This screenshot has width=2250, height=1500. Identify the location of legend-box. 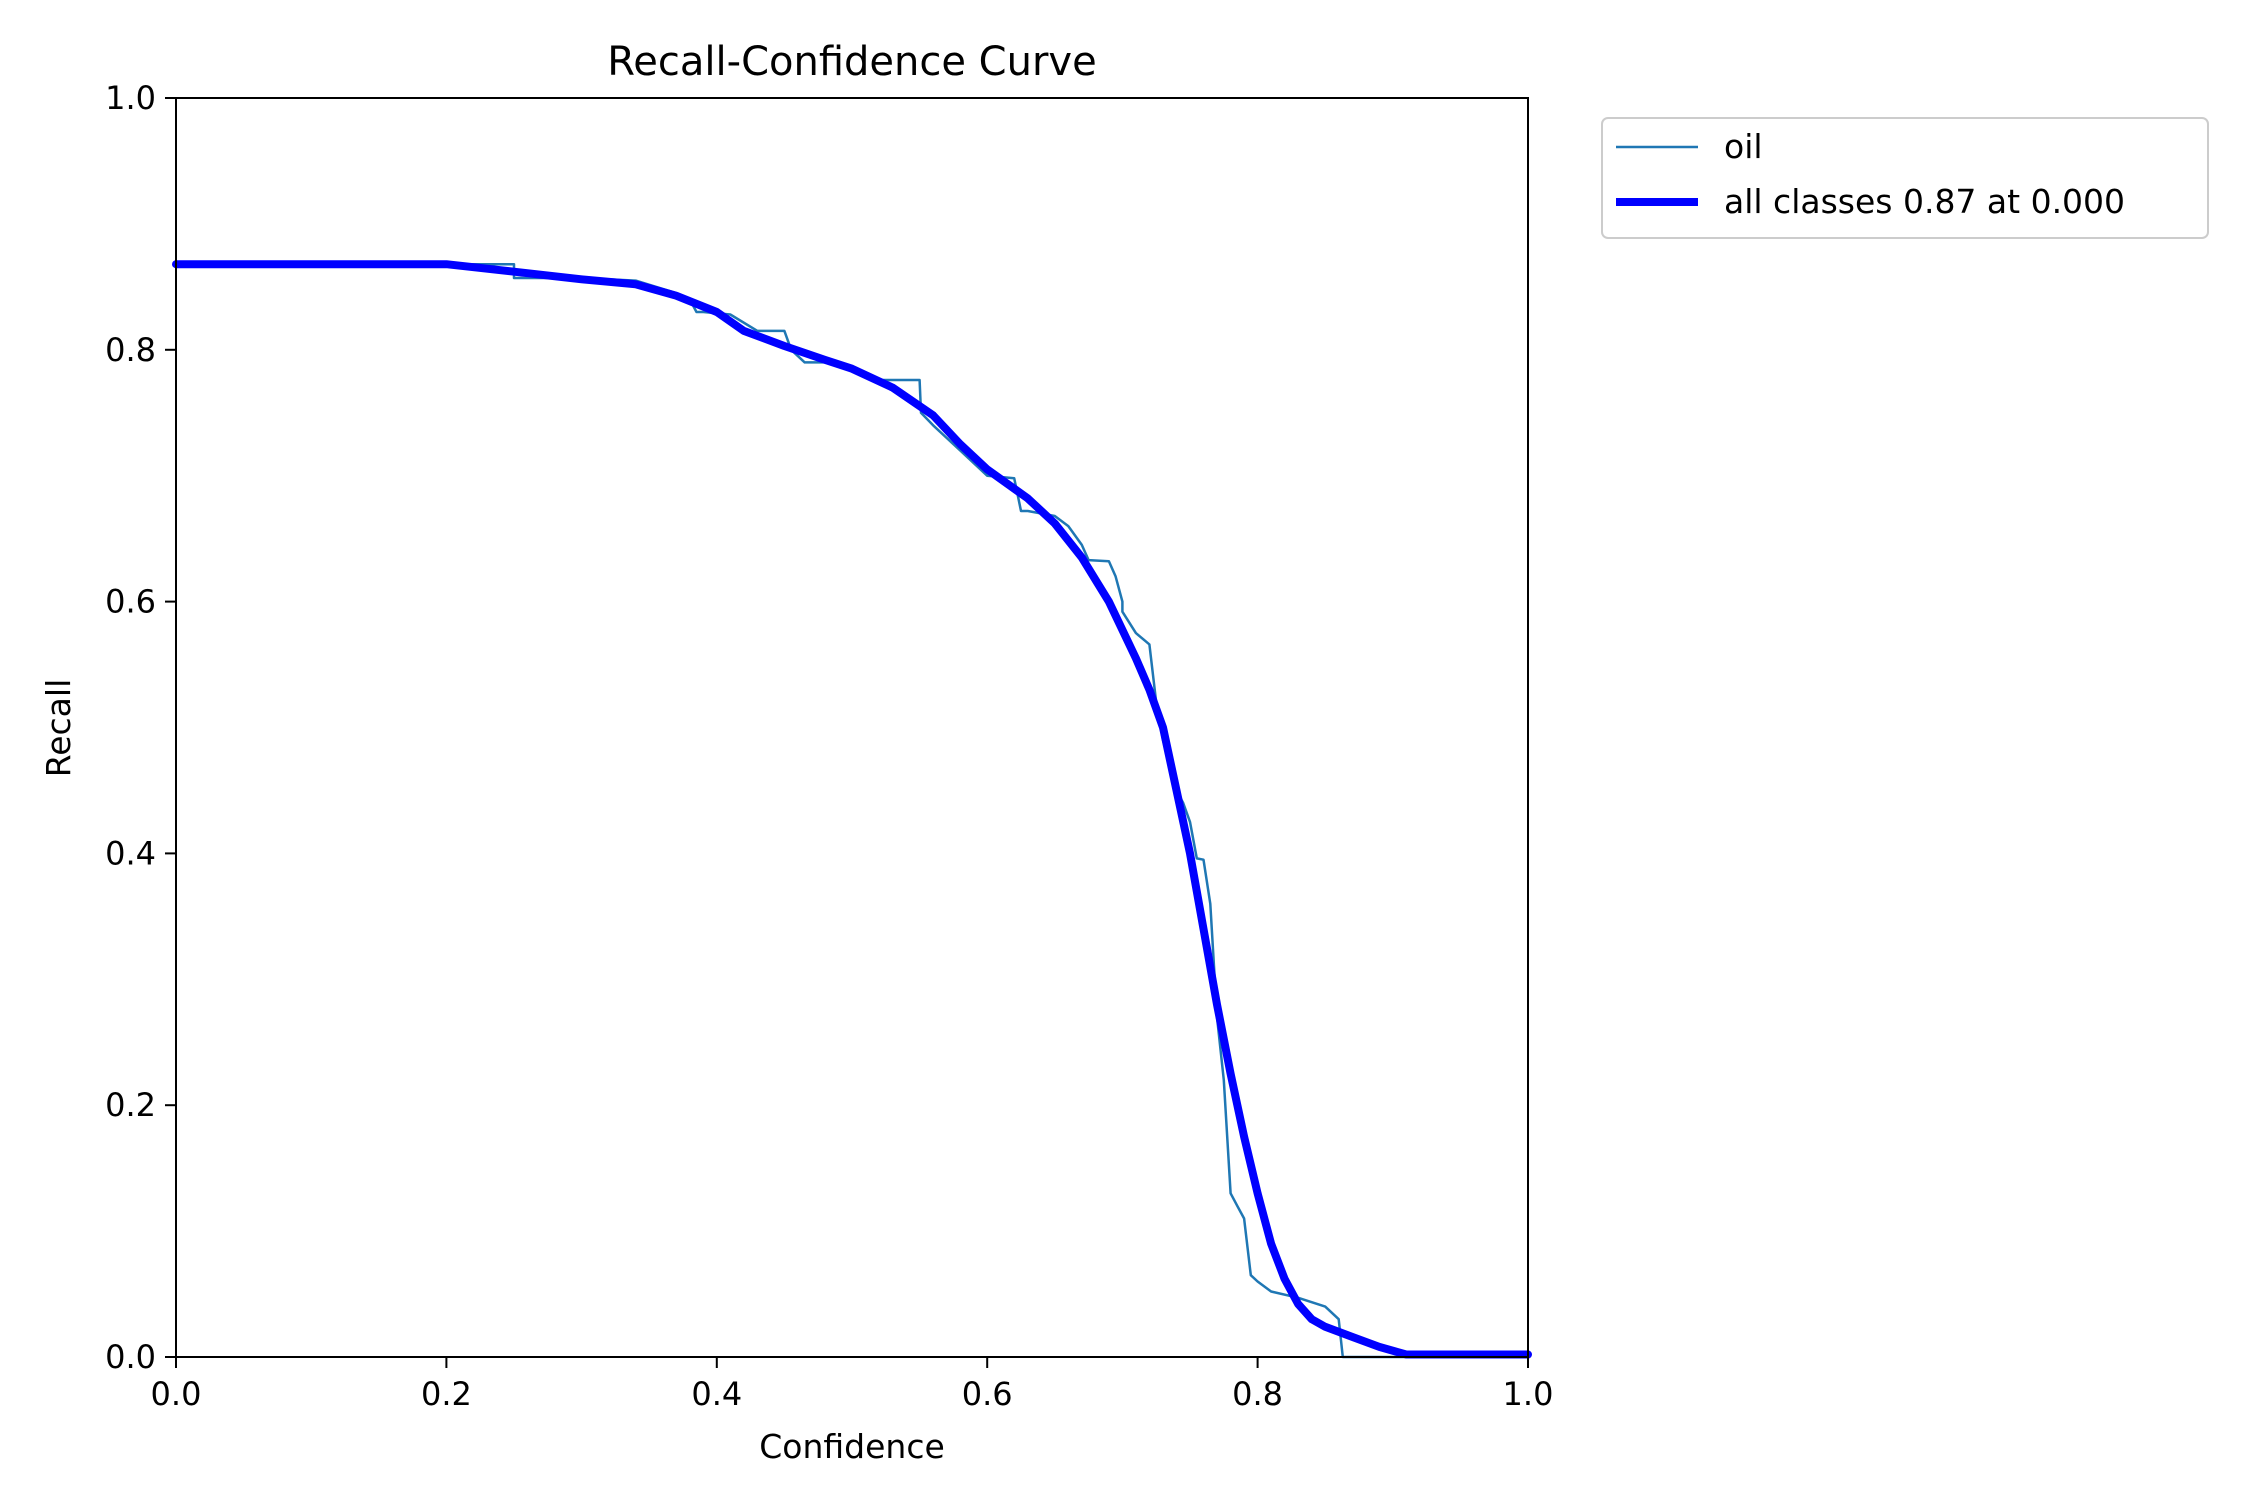
(1905, 178).